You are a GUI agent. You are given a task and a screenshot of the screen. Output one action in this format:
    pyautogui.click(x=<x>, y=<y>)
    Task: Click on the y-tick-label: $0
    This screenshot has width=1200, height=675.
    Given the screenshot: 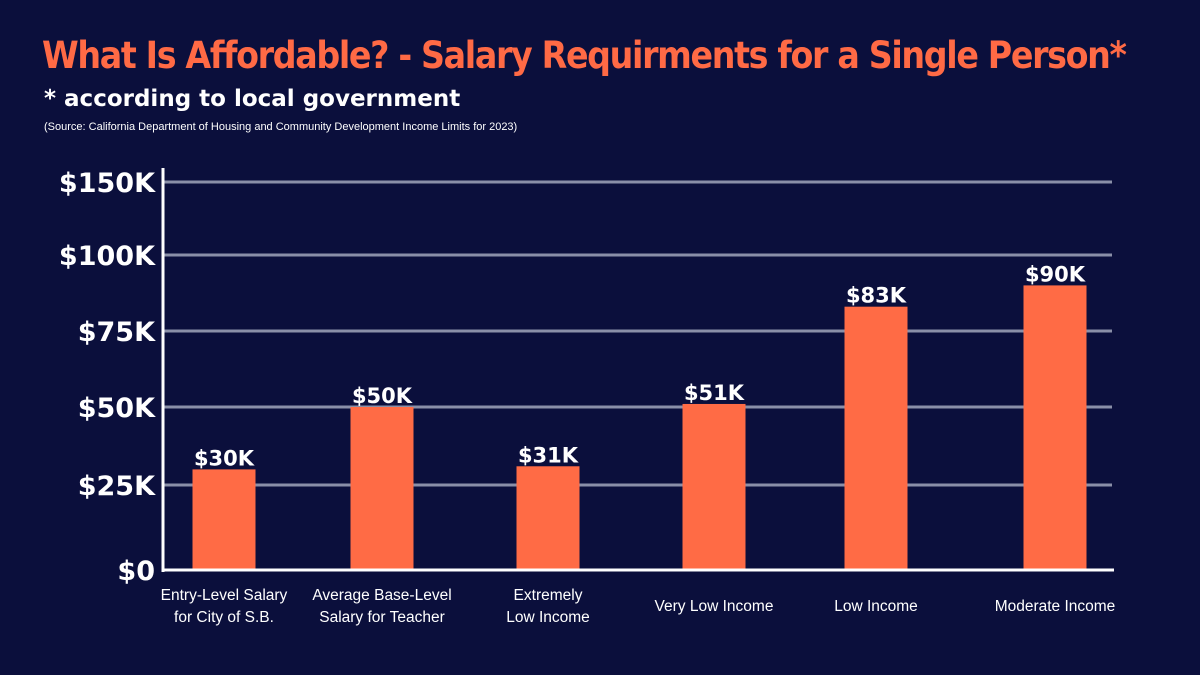 What is the action you would take?
    pyautogui.click(x=136, y=571)
    